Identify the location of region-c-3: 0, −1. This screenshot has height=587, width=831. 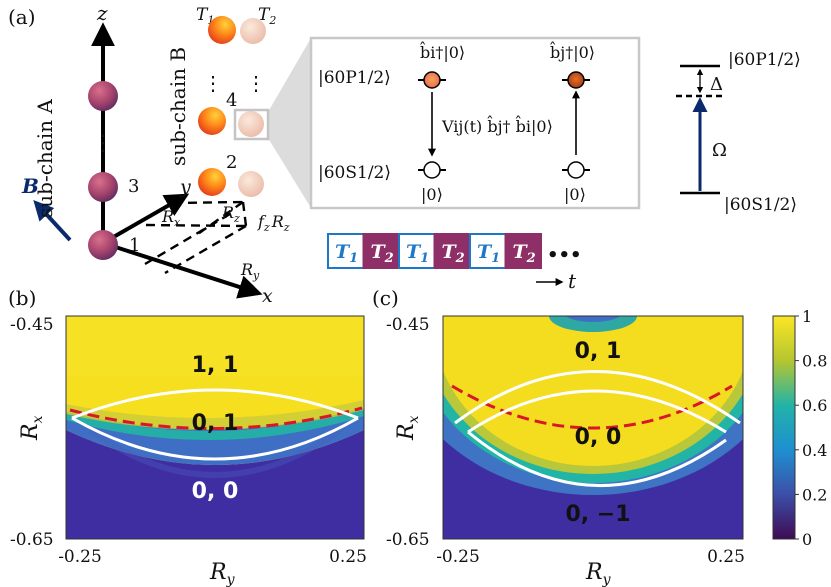
(597, 514).